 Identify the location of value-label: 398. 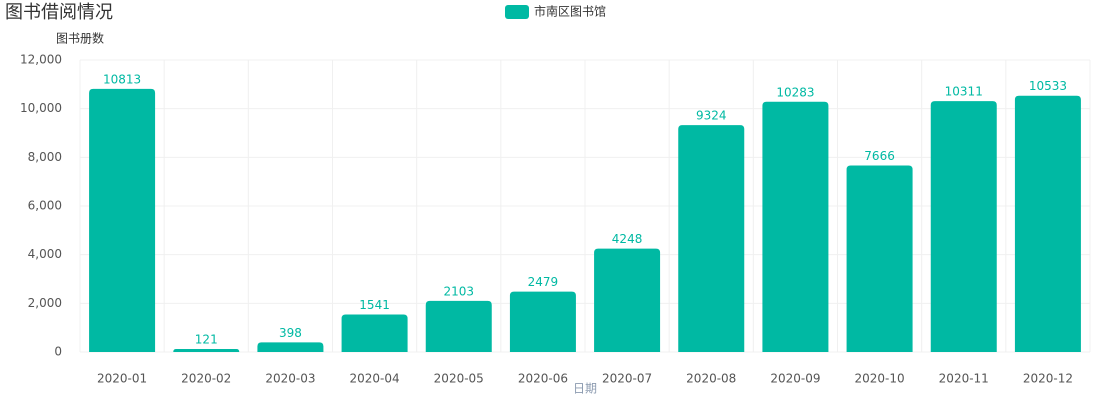
(290, 333).